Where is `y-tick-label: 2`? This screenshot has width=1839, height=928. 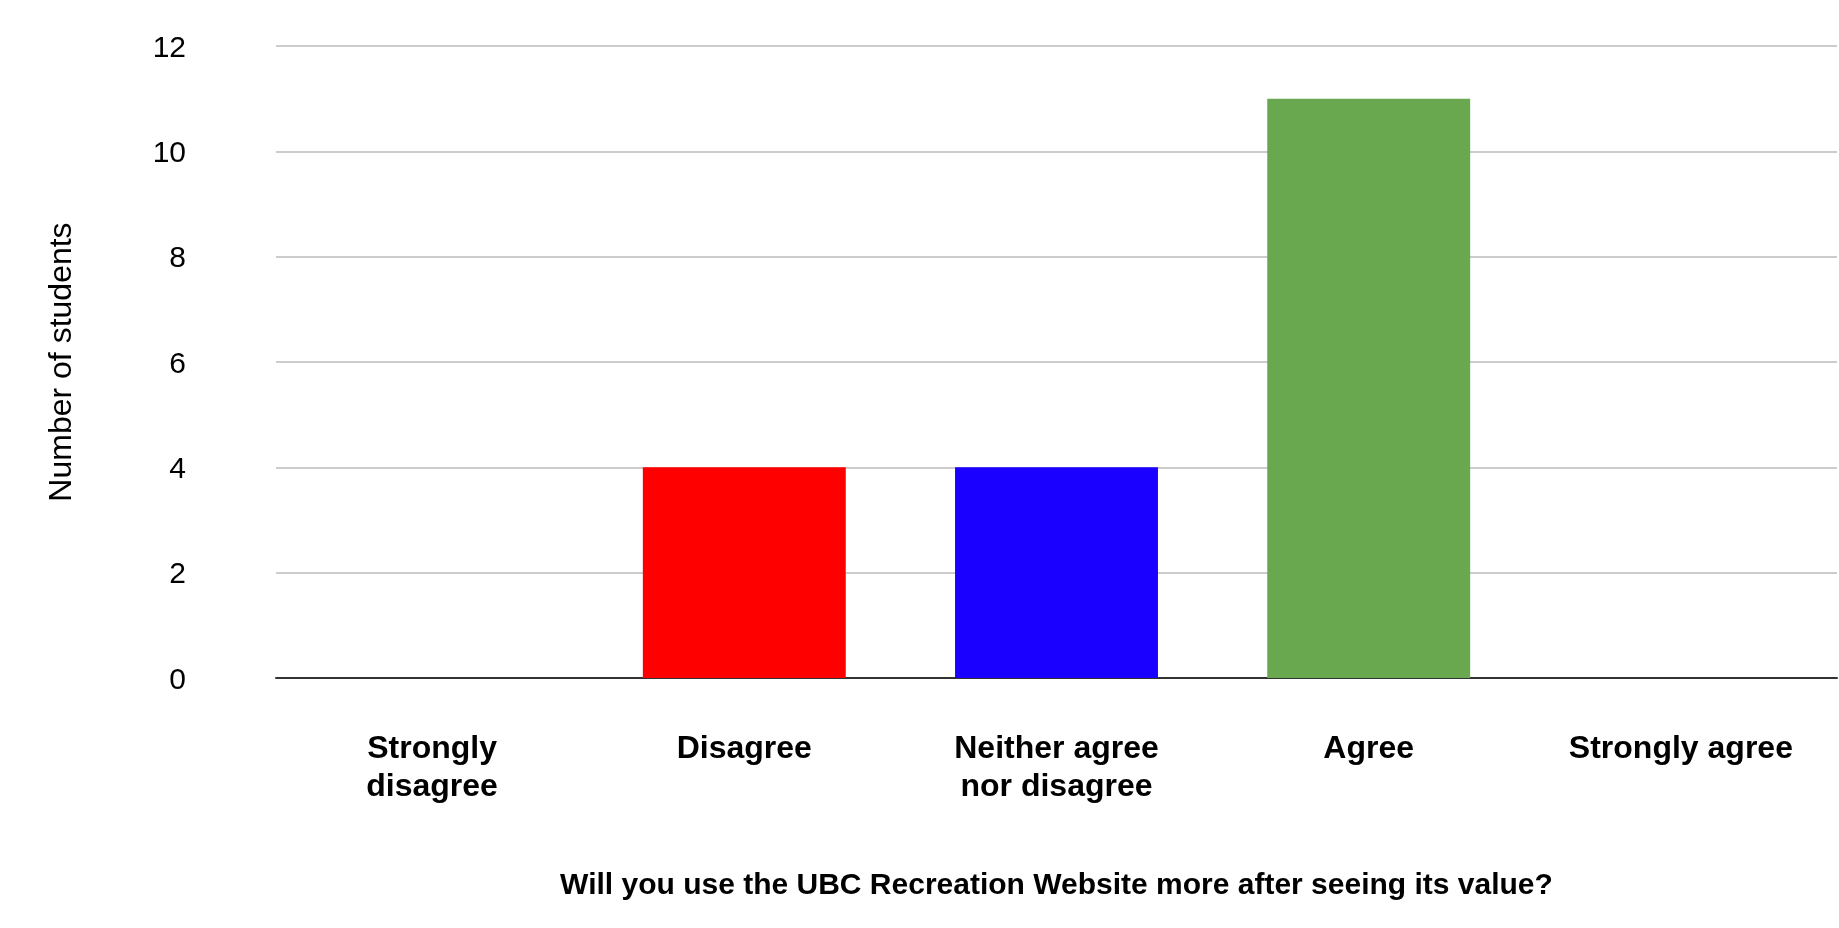 y-tick-label: 2 is located at coordinates (177, 573).